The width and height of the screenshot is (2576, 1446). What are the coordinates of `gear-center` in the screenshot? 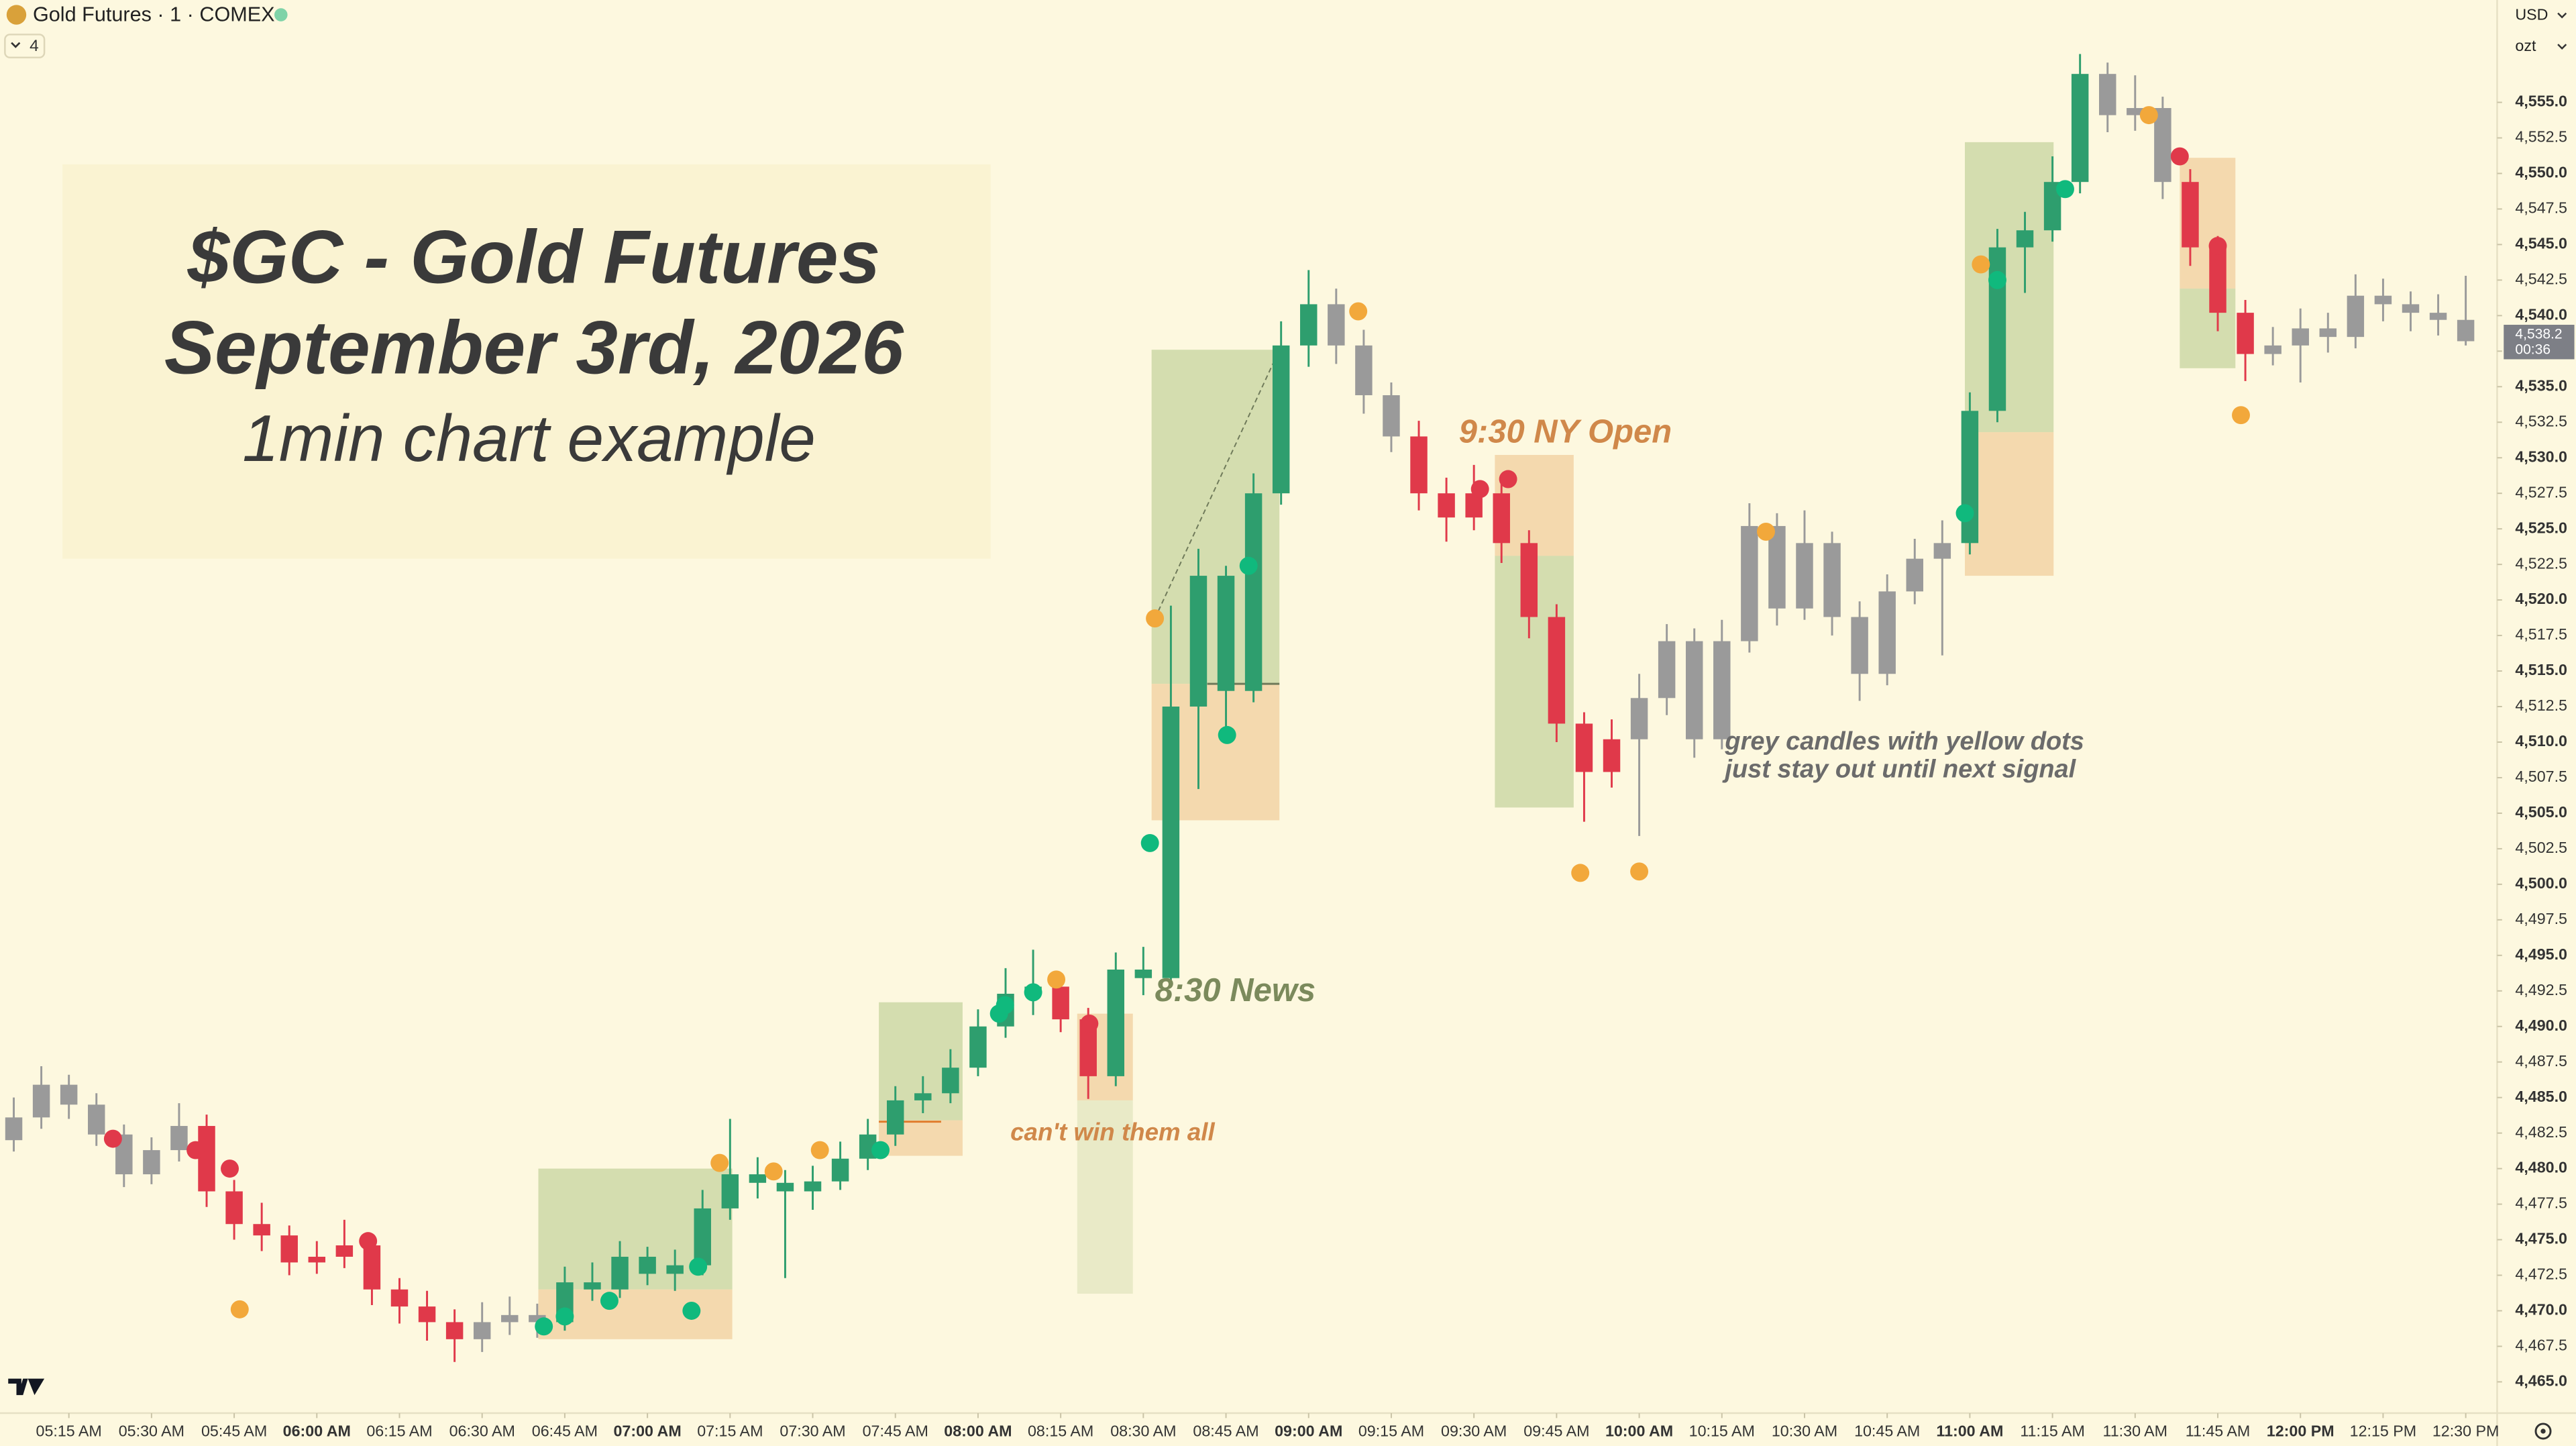 It's located at (2543, 1432).